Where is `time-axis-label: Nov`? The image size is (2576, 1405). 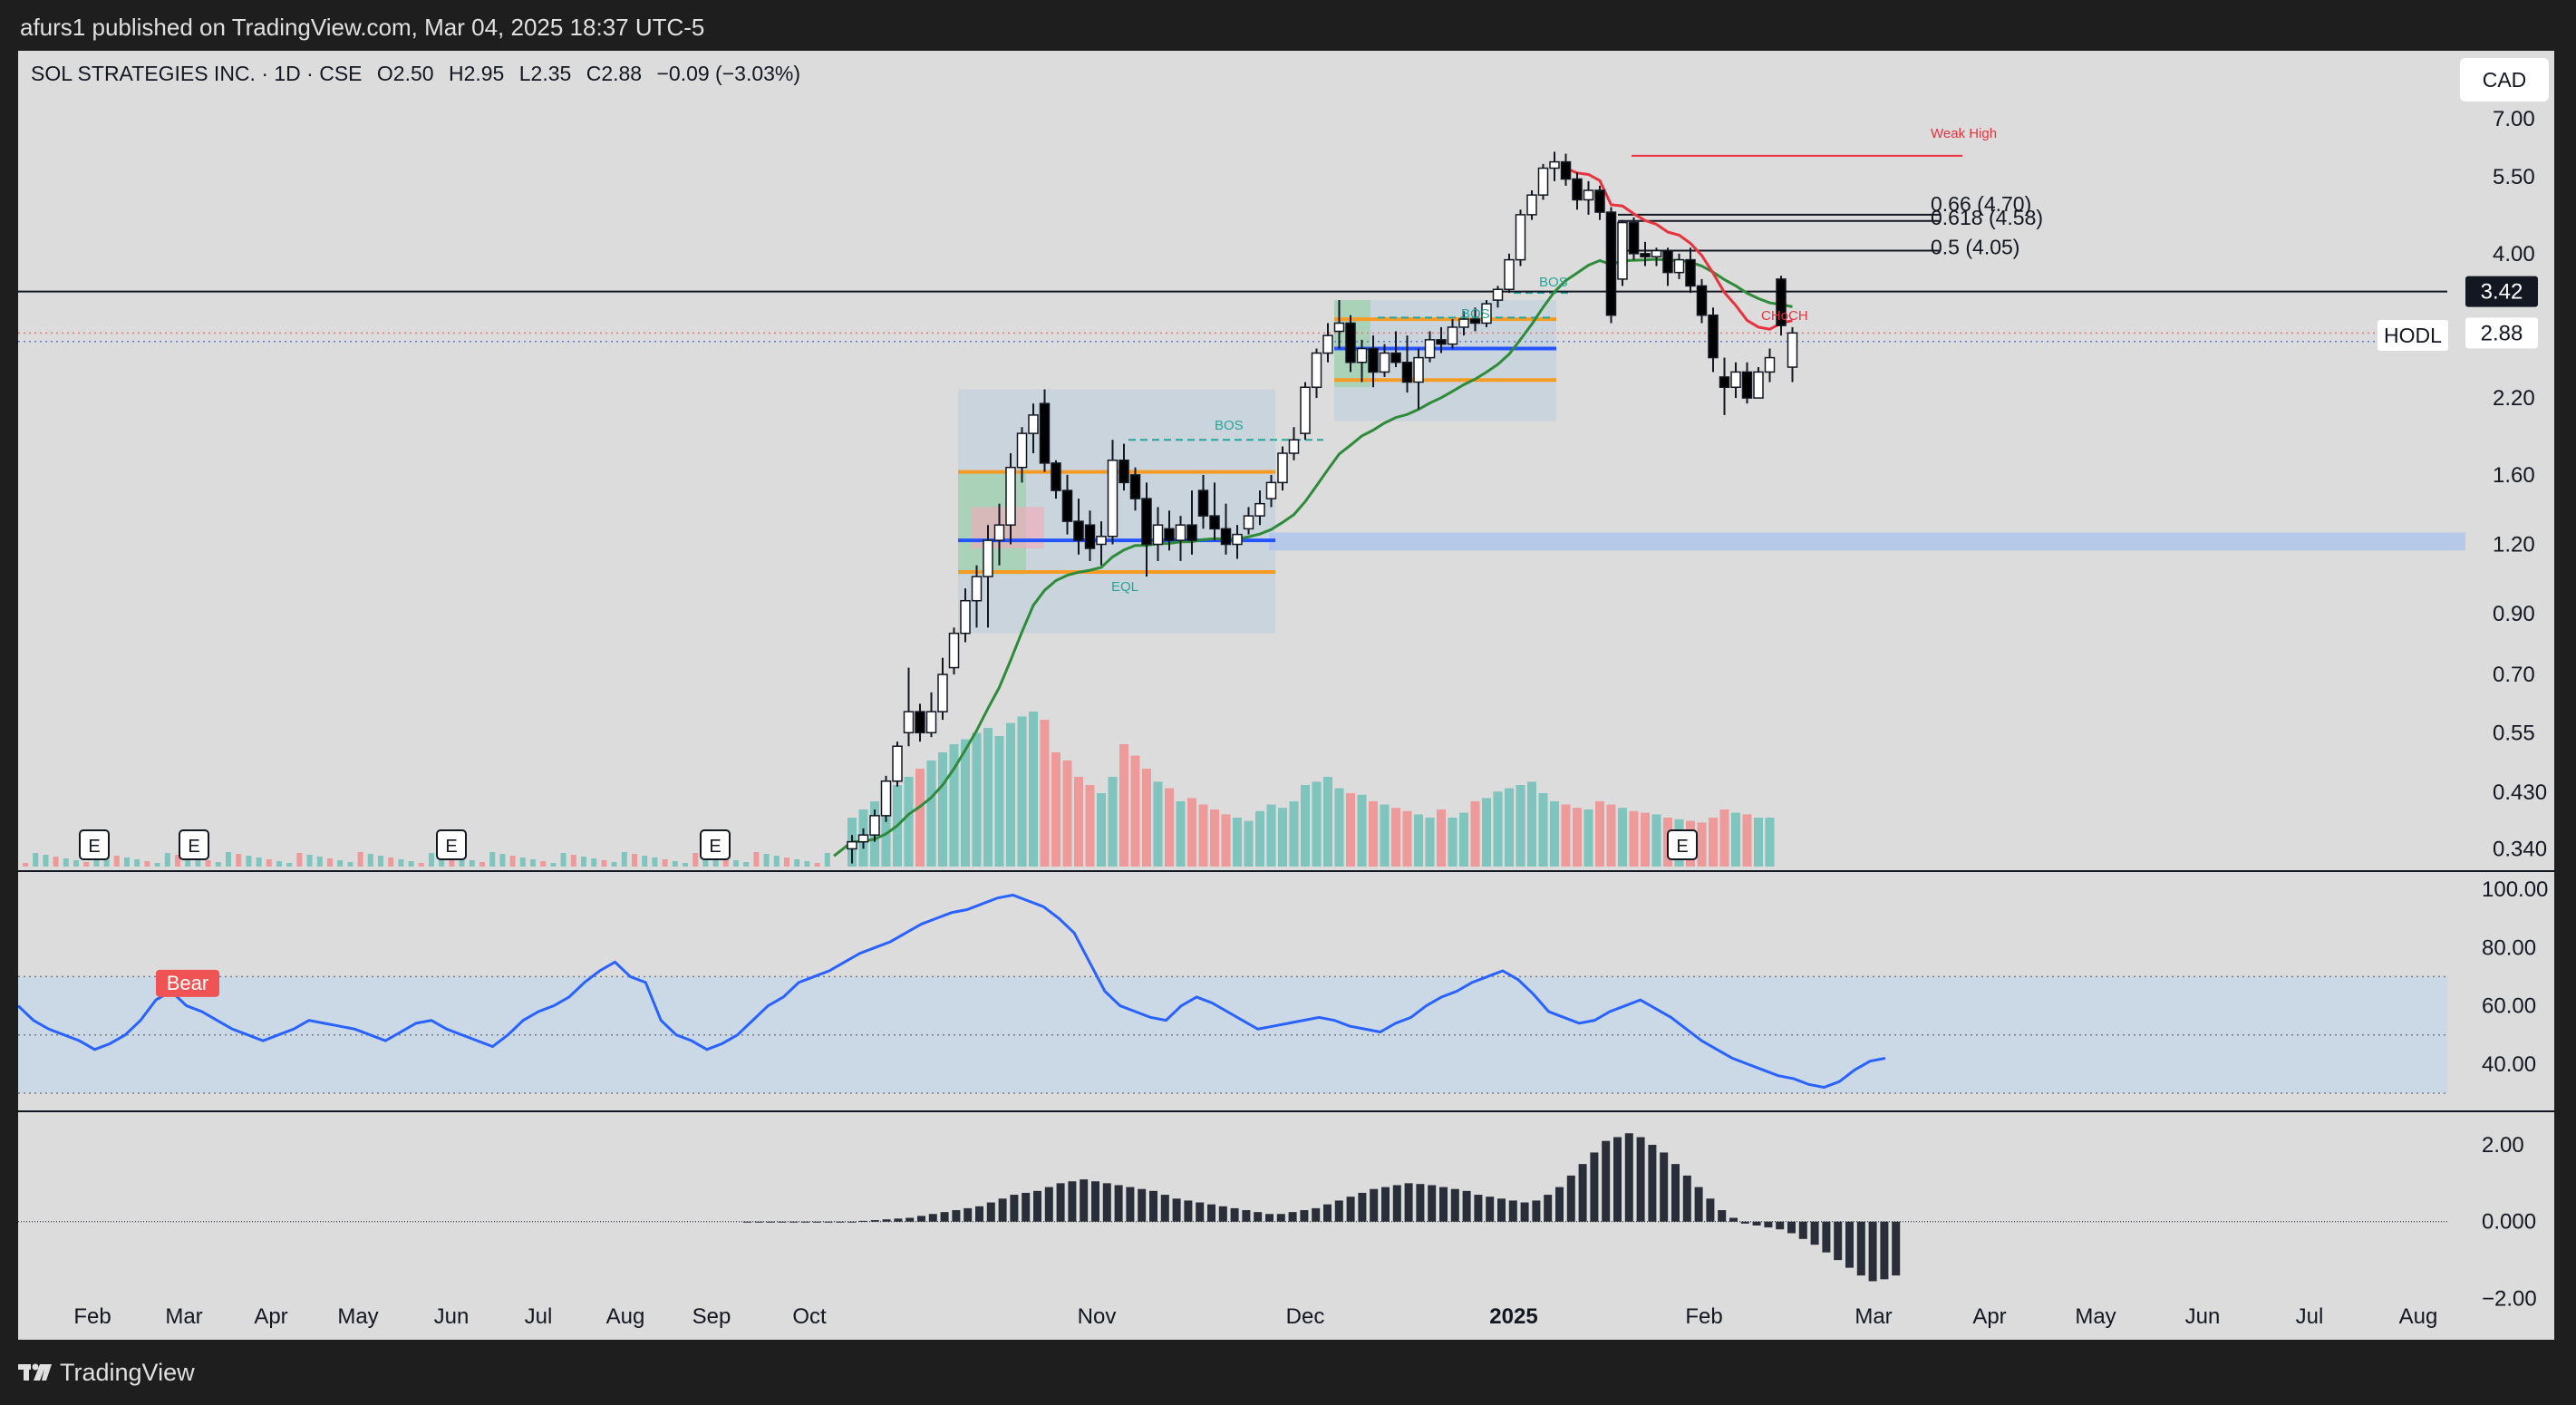 time-axis-label: Nov is located at coordinates (1097, 1316).